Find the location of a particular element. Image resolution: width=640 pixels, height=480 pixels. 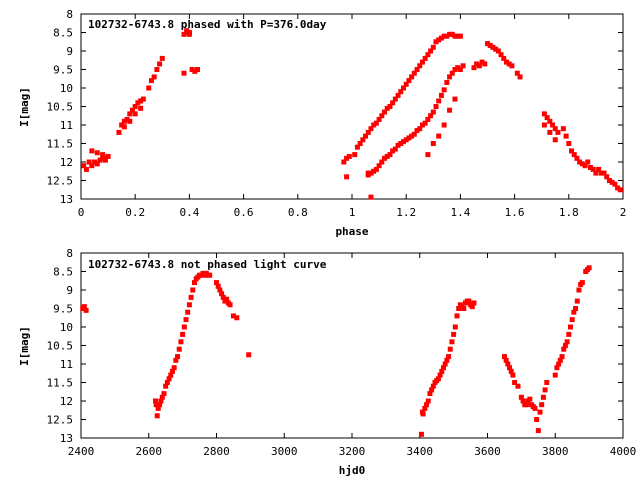

x-tick-label: 3000 is located at coordinates (284, 451).